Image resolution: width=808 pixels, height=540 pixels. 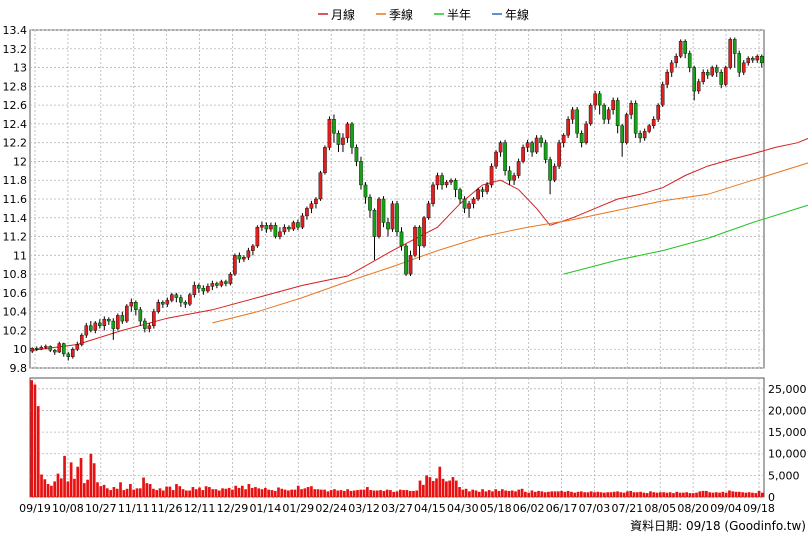 What do you see at coordinates (787, 432) in the screenshot?
I see `volume-tick-label: 15,000` at bounding box center [787, 432].